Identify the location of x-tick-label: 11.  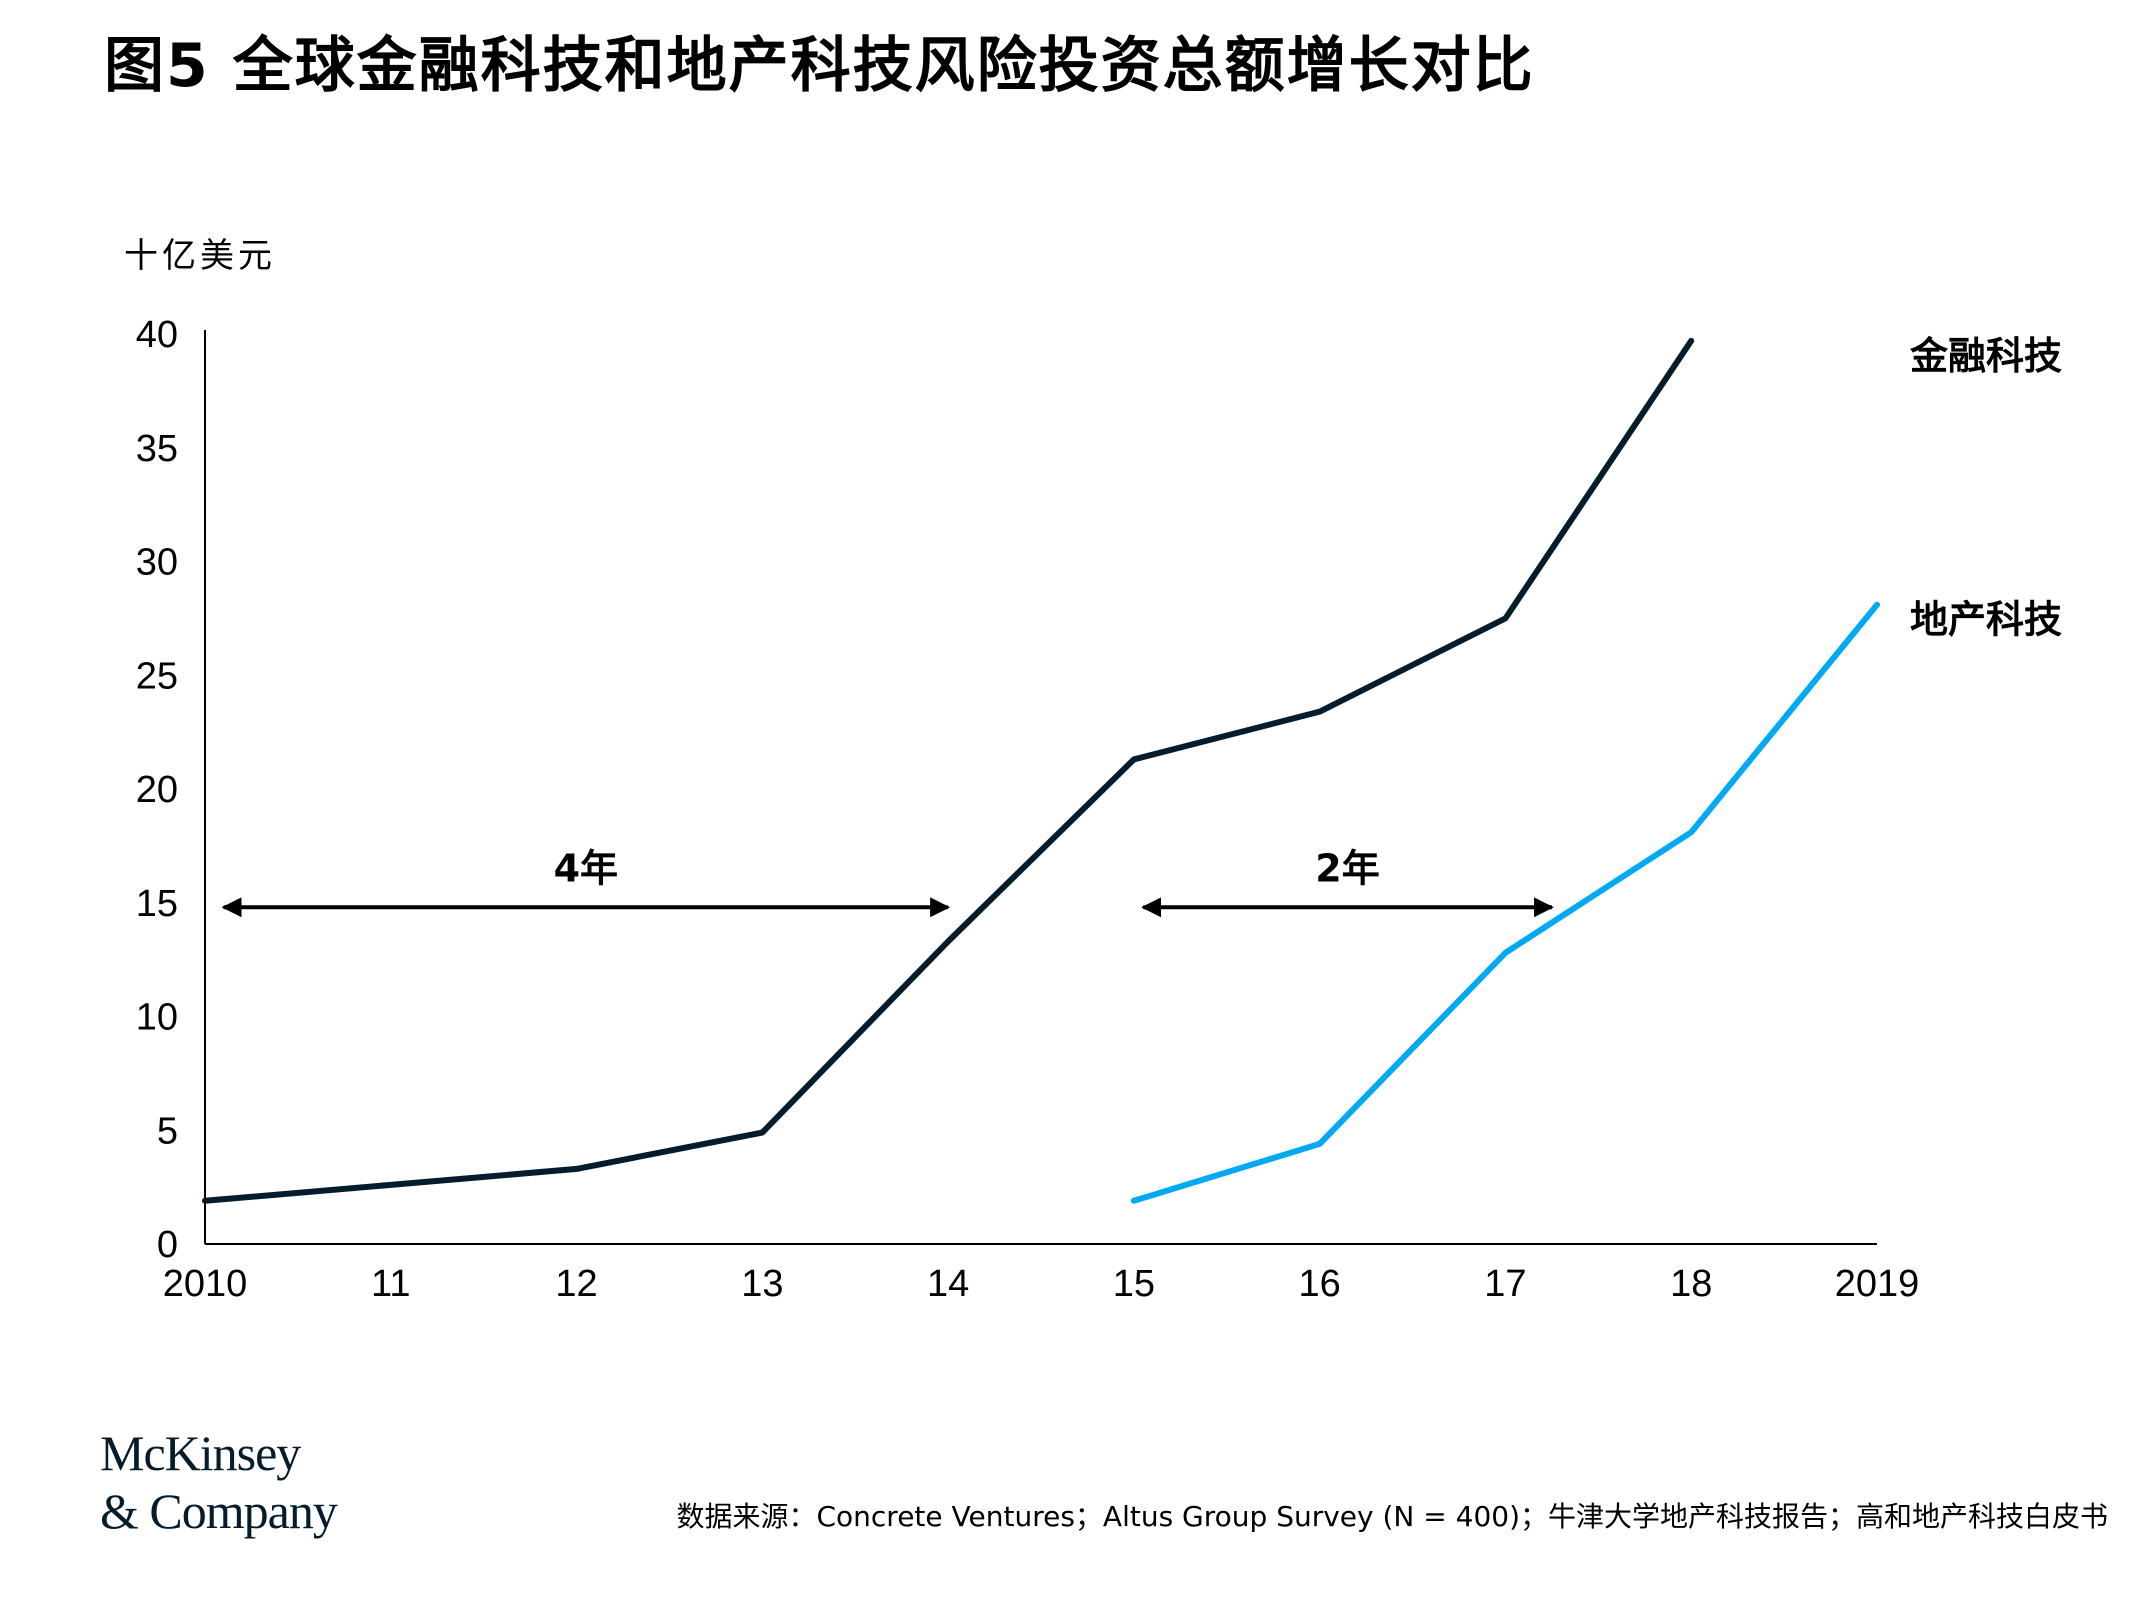
(390, 1284).